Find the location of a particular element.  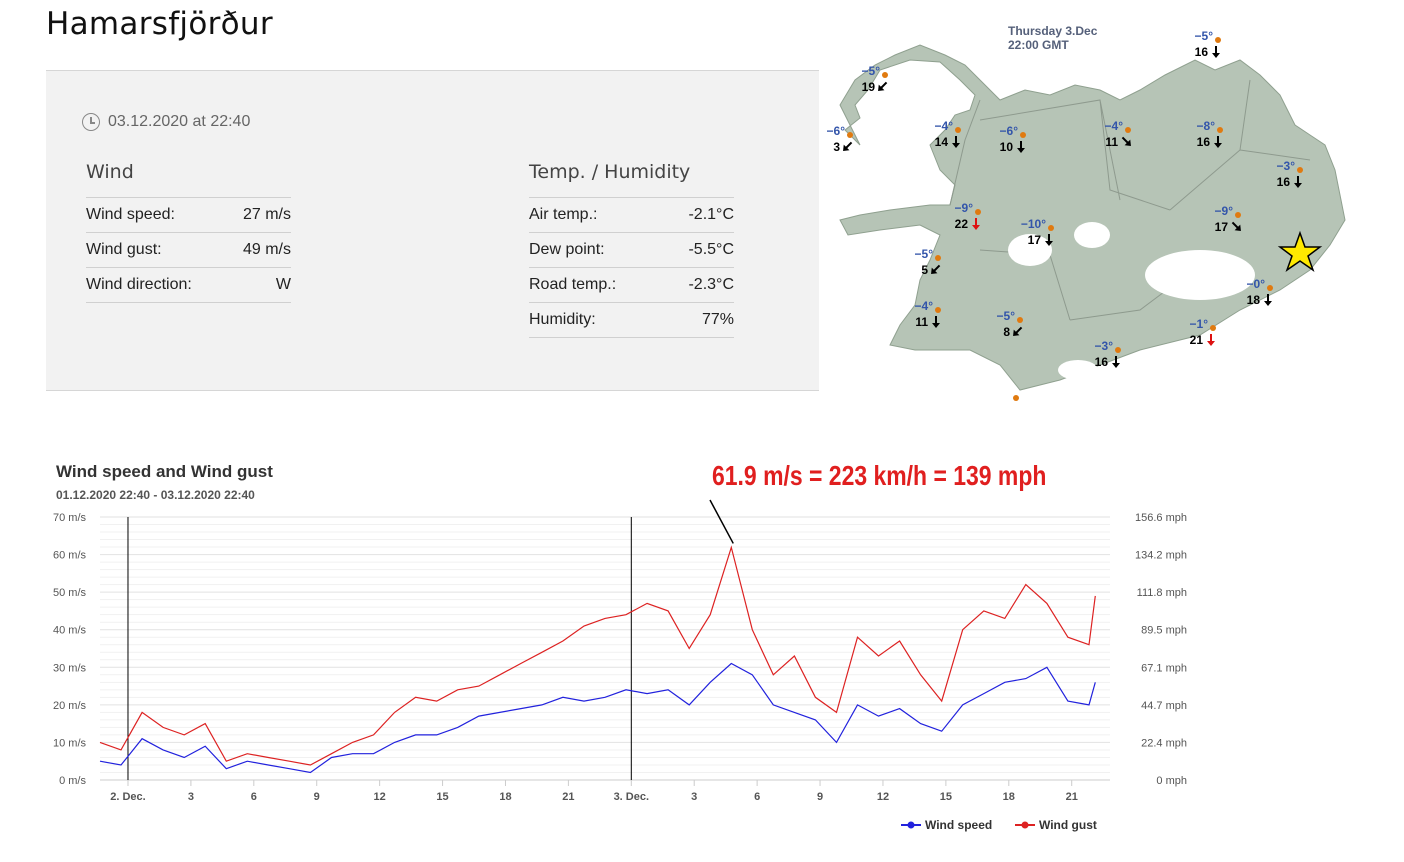

legend-wind-speed: Wind speed is located at coordinates (946, 825).